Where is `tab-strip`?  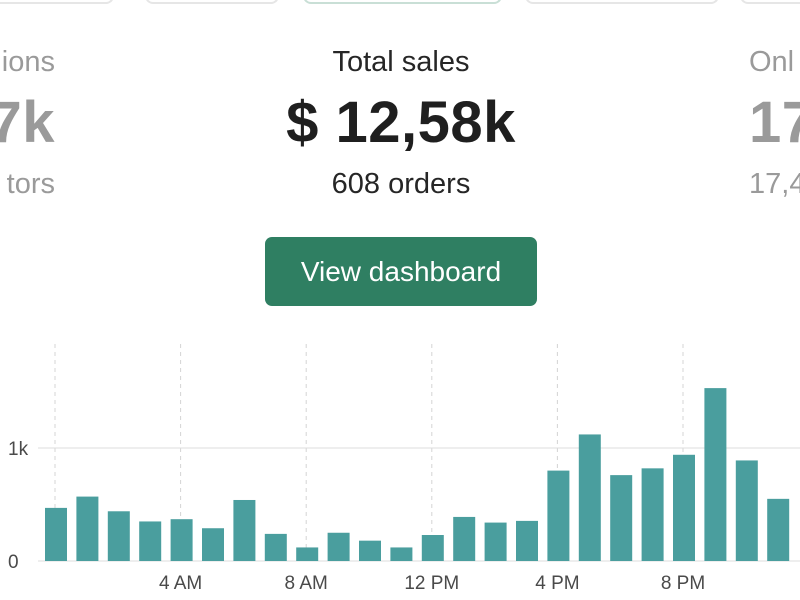
tab-strip is located at coordinates (400, 4).